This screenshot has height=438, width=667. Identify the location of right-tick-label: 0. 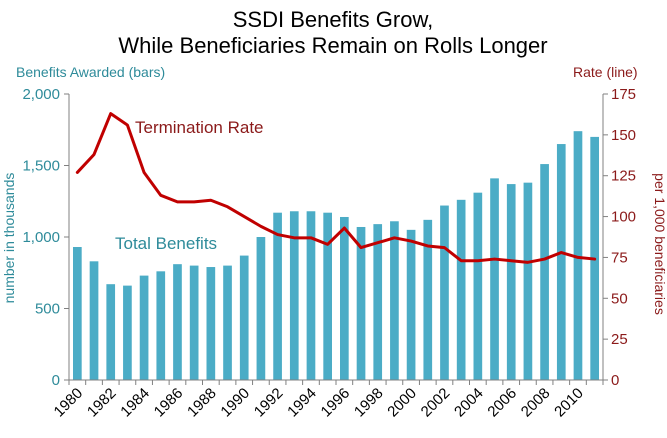
(615, 380).